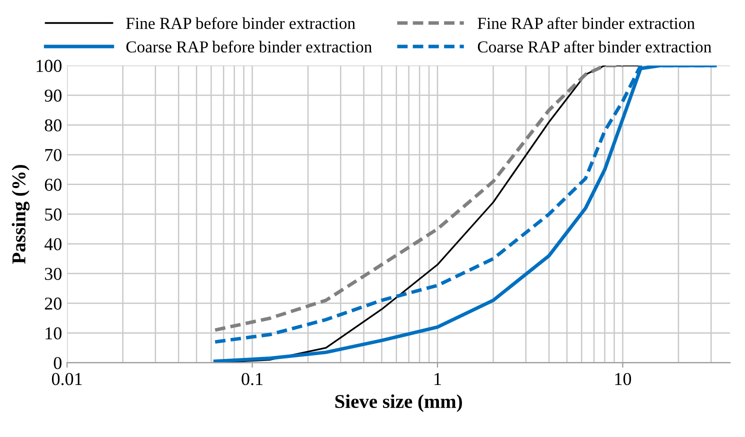 Image resolution: width=745 pixels, height=437 pixels. I want to click on legend-label: Coarse RAP before binder extraction, so click(249, 46).